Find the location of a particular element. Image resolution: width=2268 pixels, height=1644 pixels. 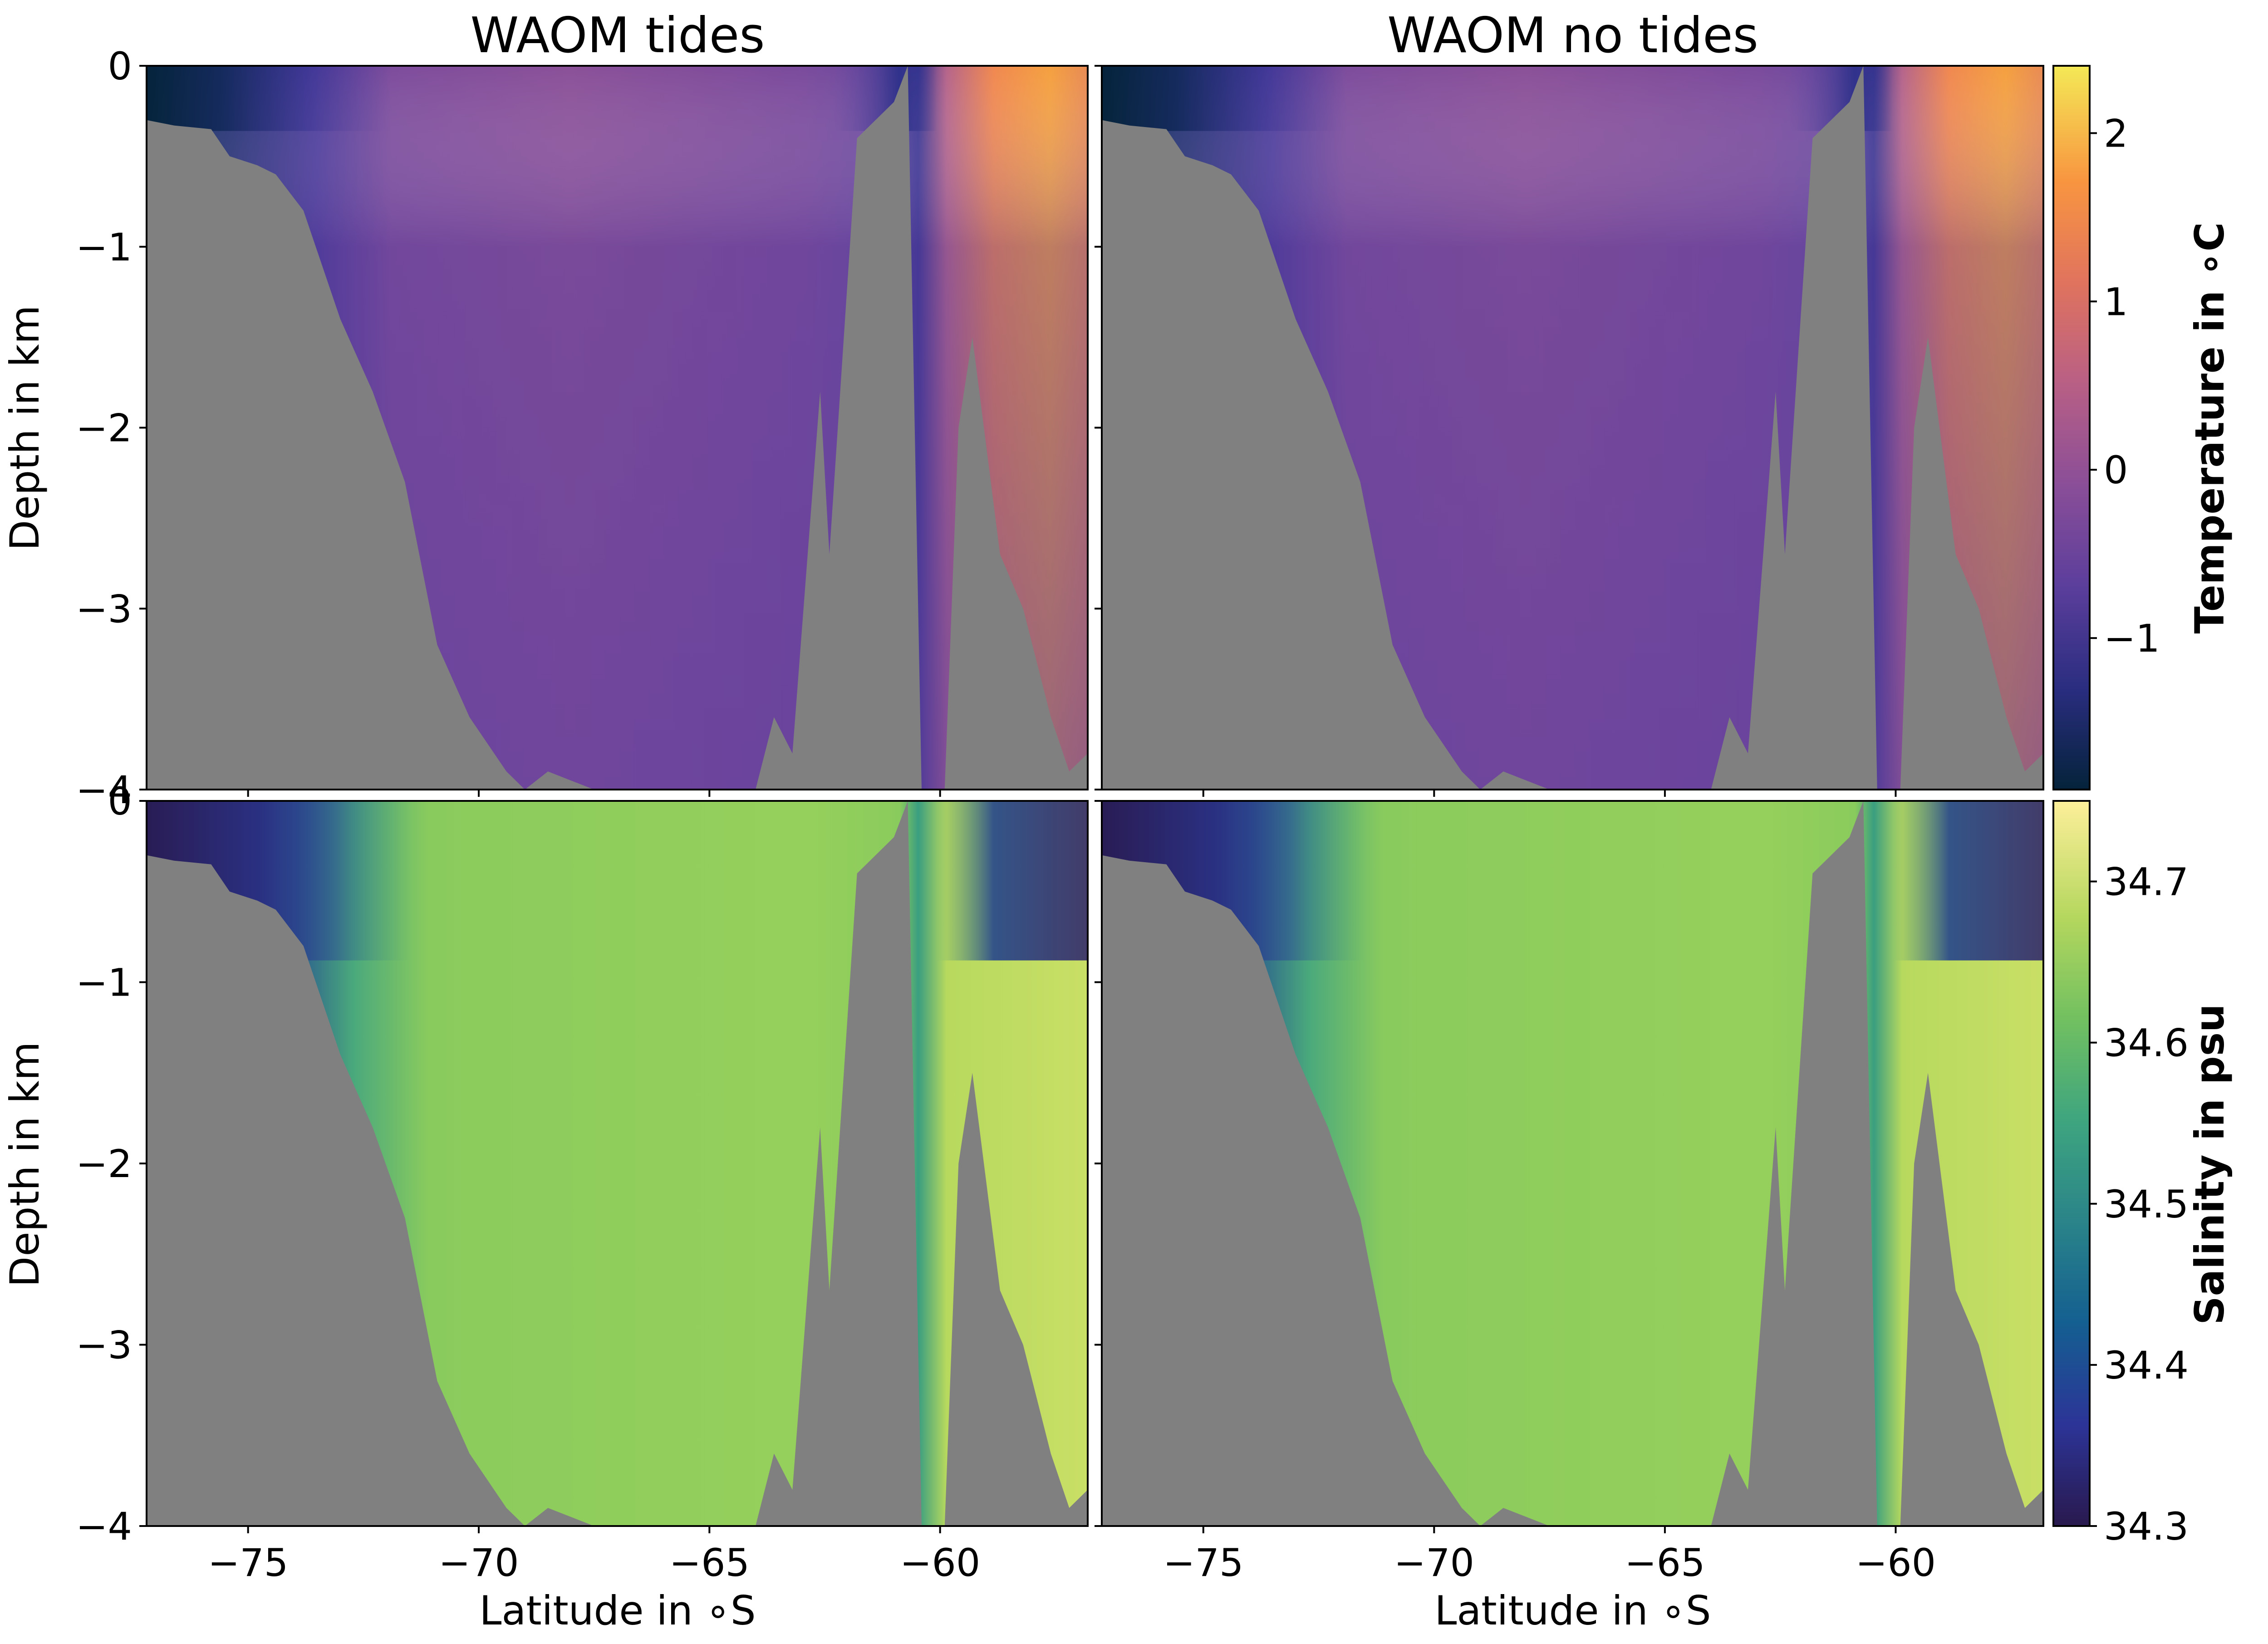

colorbar-tick-label: 2 is located at coordinates (2116, 133).